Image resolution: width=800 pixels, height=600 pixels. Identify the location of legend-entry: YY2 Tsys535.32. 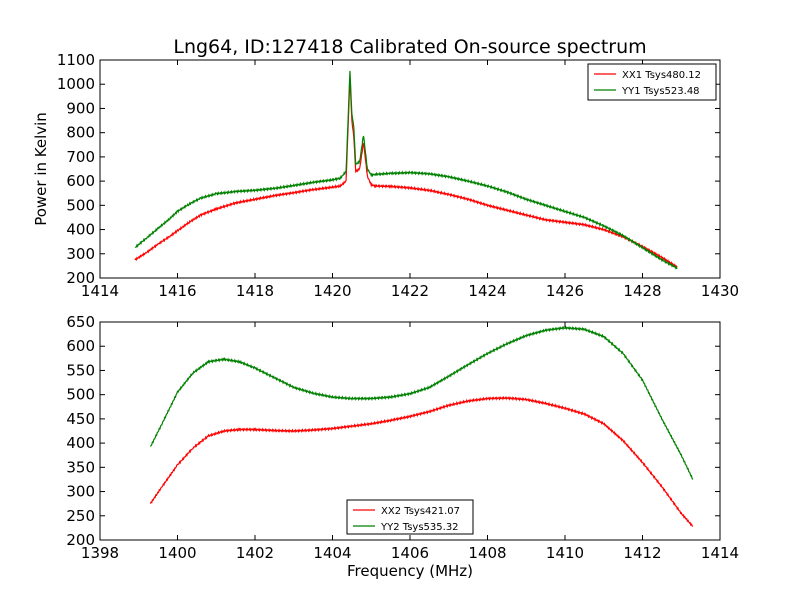
(419, 527).